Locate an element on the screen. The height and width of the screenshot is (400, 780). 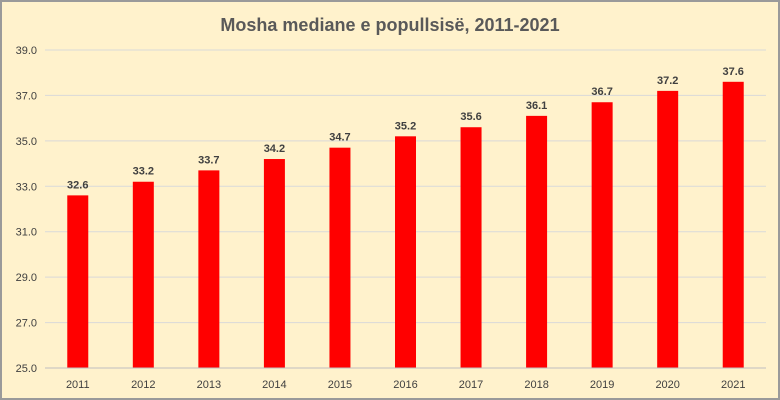
bar-2020 is located at coordinates (668, 229).